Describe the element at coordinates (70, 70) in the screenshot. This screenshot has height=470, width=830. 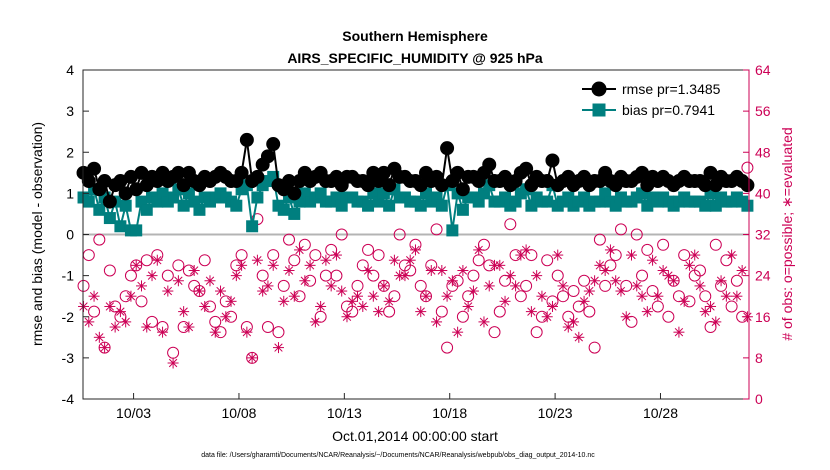
I see `y-tick-label: 4` at that location.